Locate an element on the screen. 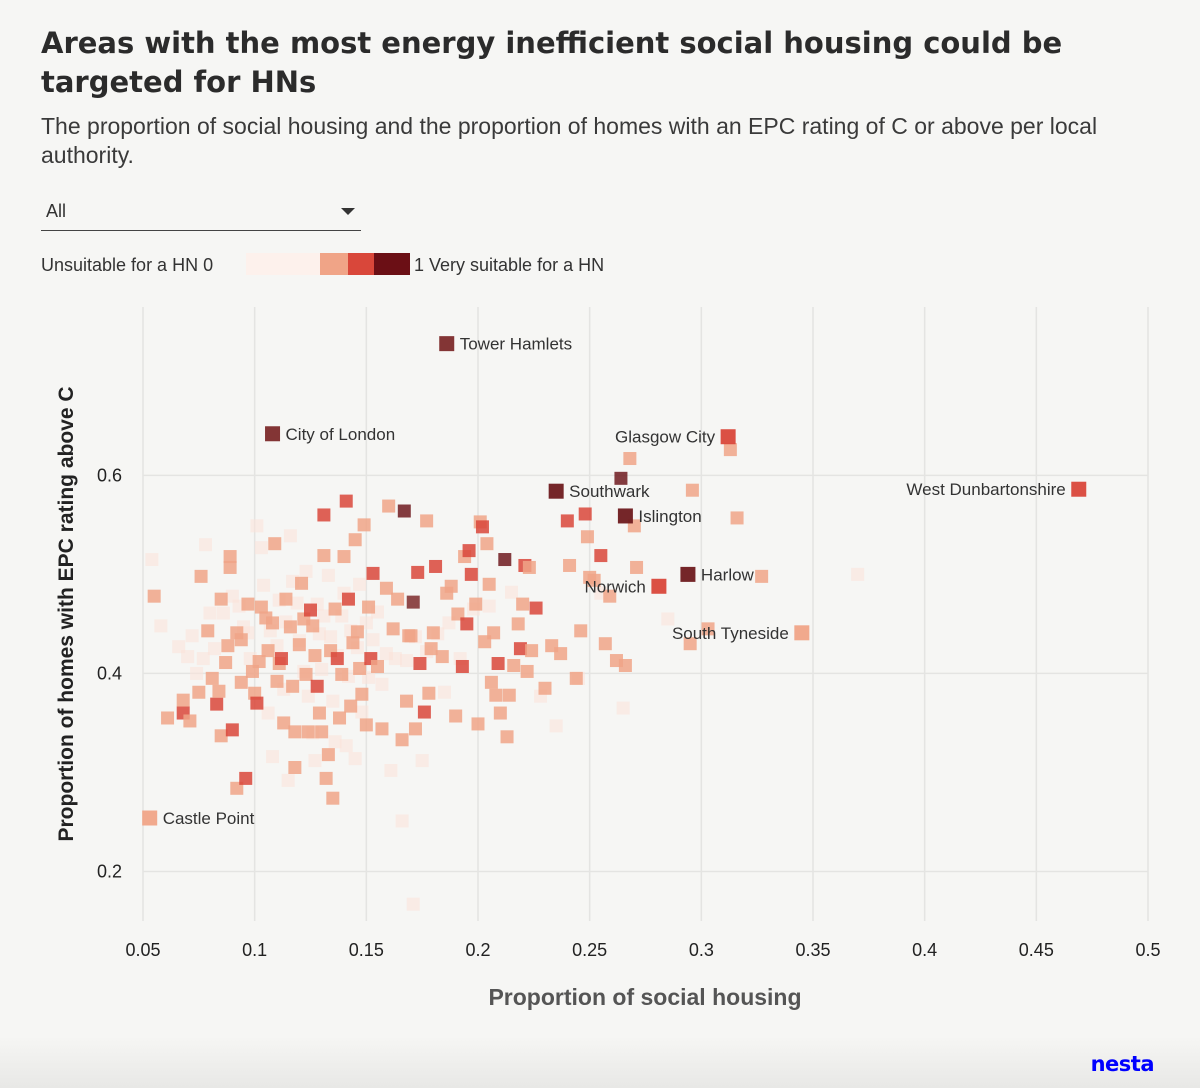 Image resolution: width=1200 pixels, height=1088 pixels. x-tick-label: 0.35 is located at coordinates (812, 950).